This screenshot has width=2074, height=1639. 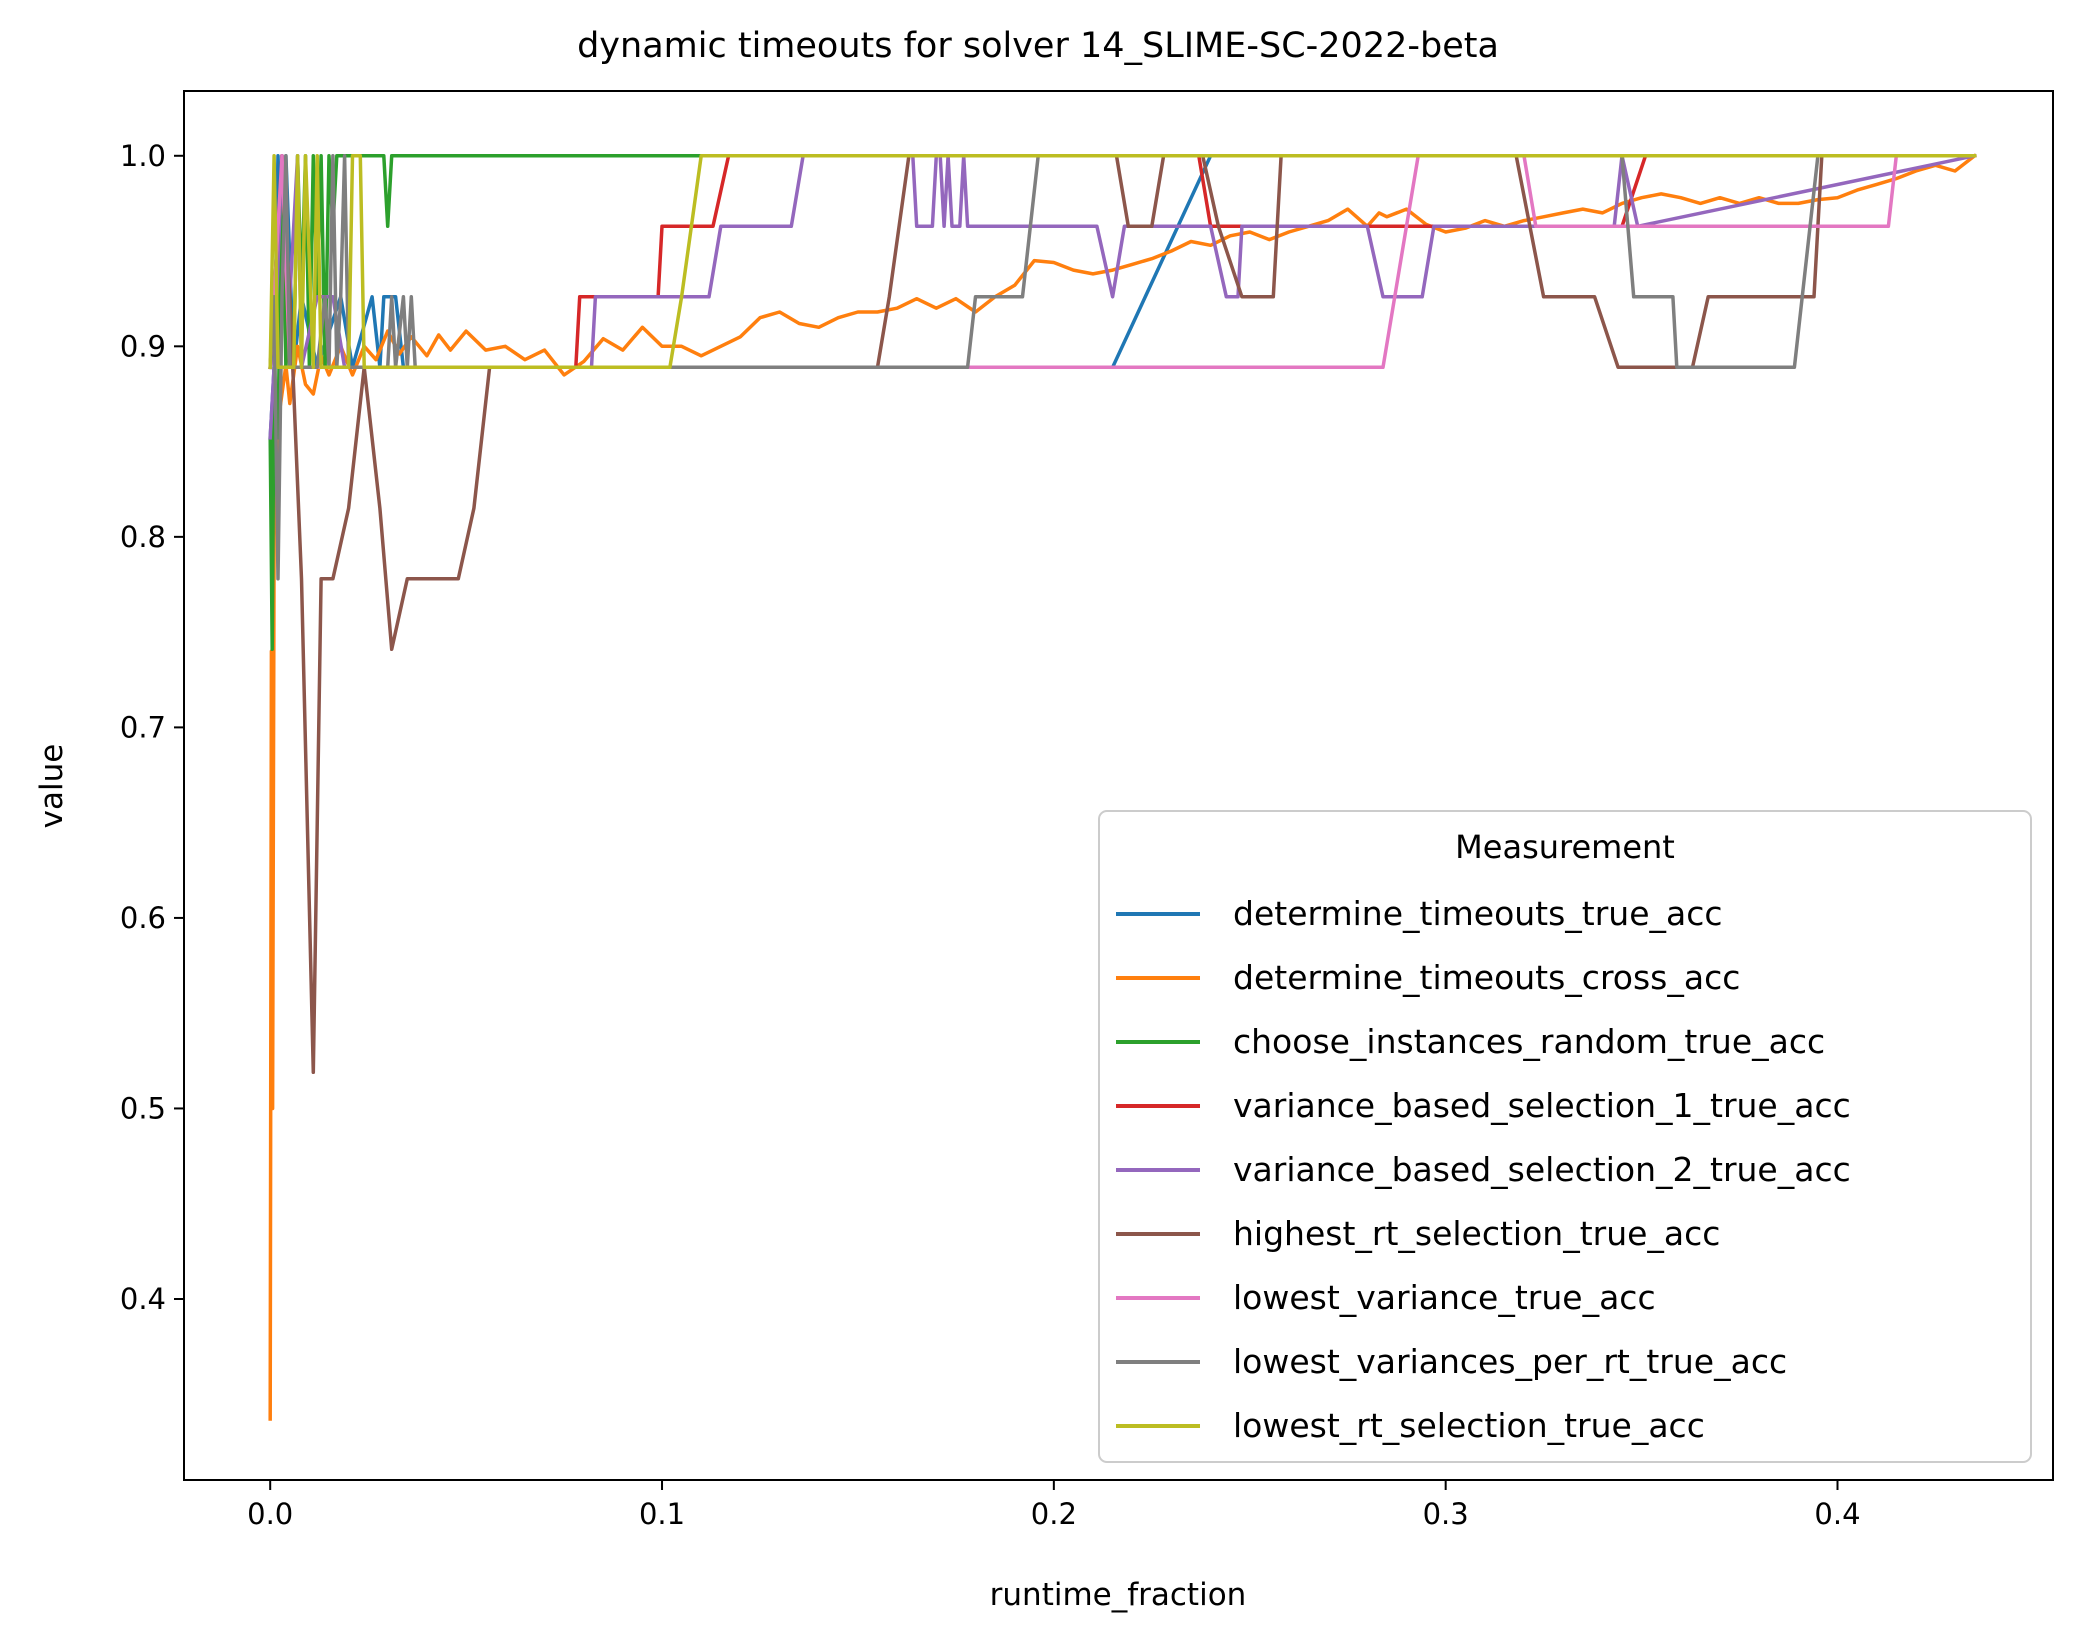 I want to click on legend-entry-label: variance_based_selection_2_true_acc, so click(x=1542, y=1169).